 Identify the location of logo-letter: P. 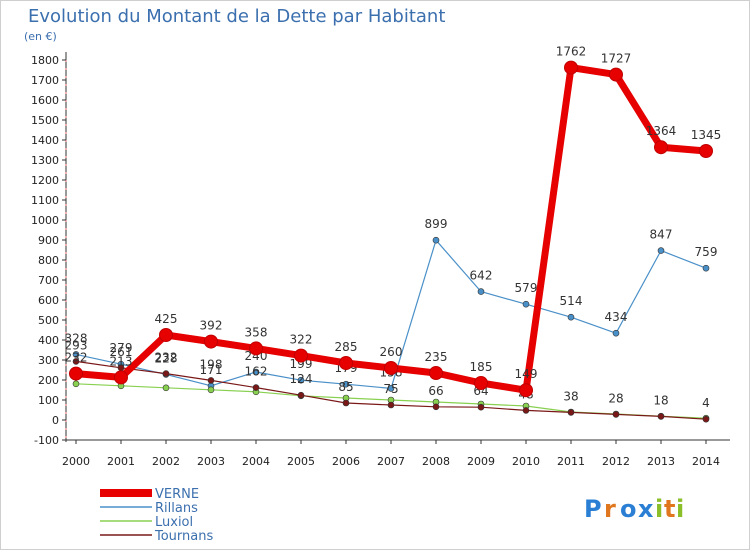
(593, 509).